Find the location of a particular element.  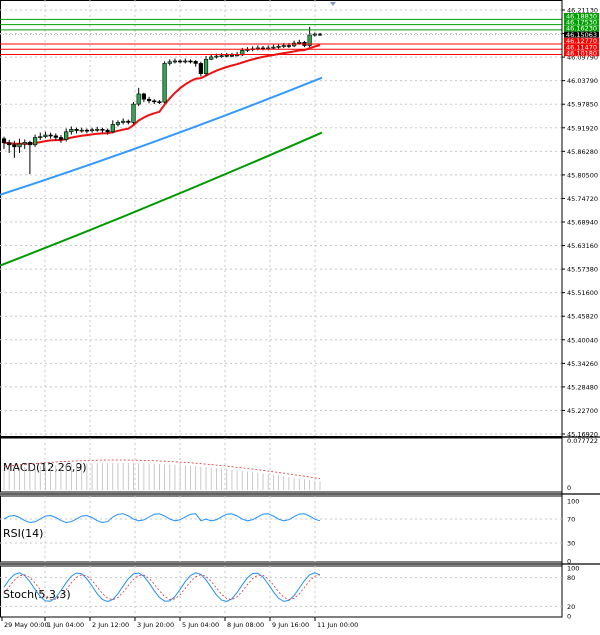

price-tick-label: 45.16920 is located at coordinates (582, 435).